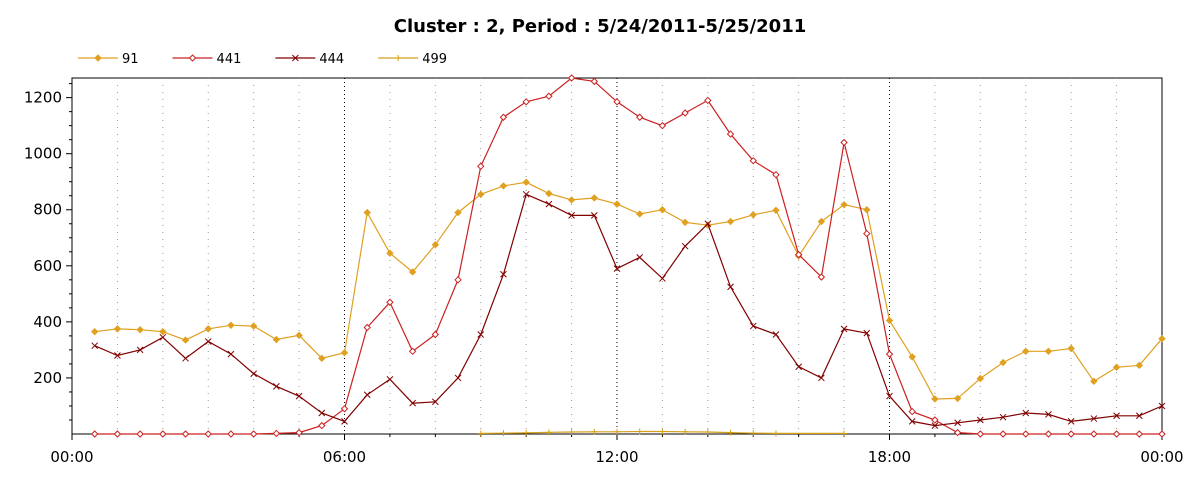 The width and height of the screenshot is (1200, 480). Describe the element at coordinates (47, 266) in the screenshot. I see `y-tick-label: 600` at that location.